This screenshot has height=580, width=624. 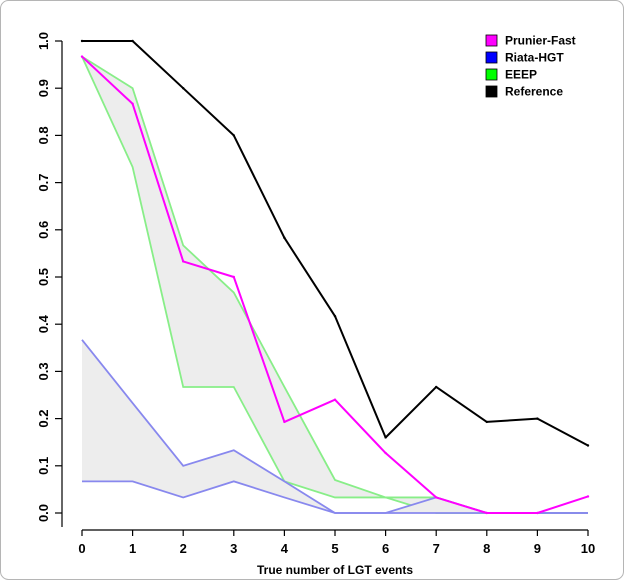 What do you see at coordinates (385, 548) in the screenshot?
I see `x-tick-label: 6` at bounding box center [385, 548].